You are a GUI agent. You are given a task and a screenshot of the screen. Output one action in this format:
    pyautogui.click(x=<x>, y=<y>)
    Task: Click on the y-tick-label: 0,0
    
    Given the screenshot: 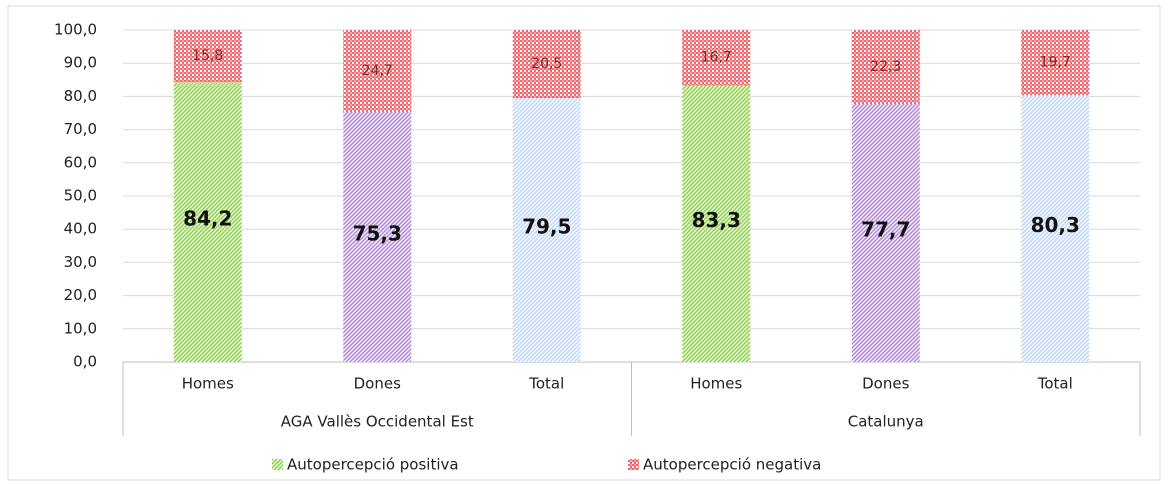 What is the action you would take?
    pyautogui.click(x=85, y=362)
    